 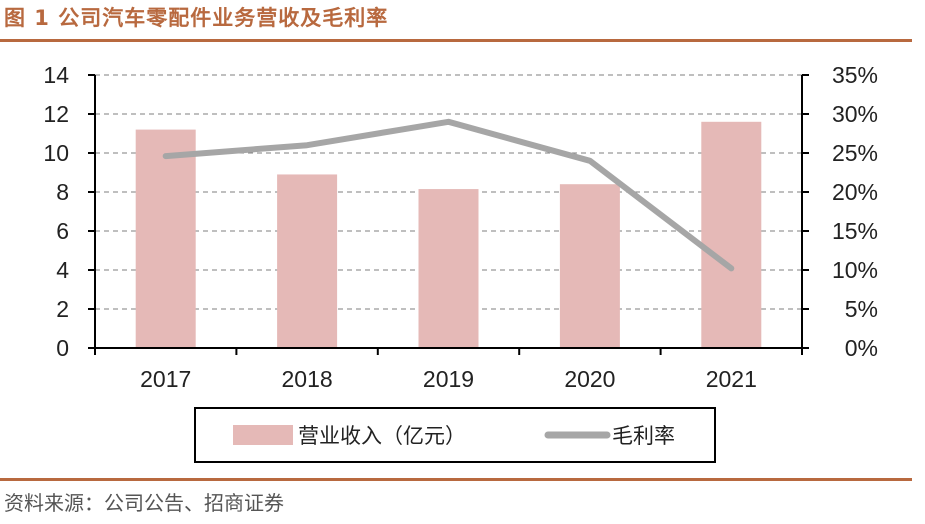 What do you see at coordinates (855, 192) in the screenshot?
I see `right-tick-label: 20%` at bounding box center [855, 192].